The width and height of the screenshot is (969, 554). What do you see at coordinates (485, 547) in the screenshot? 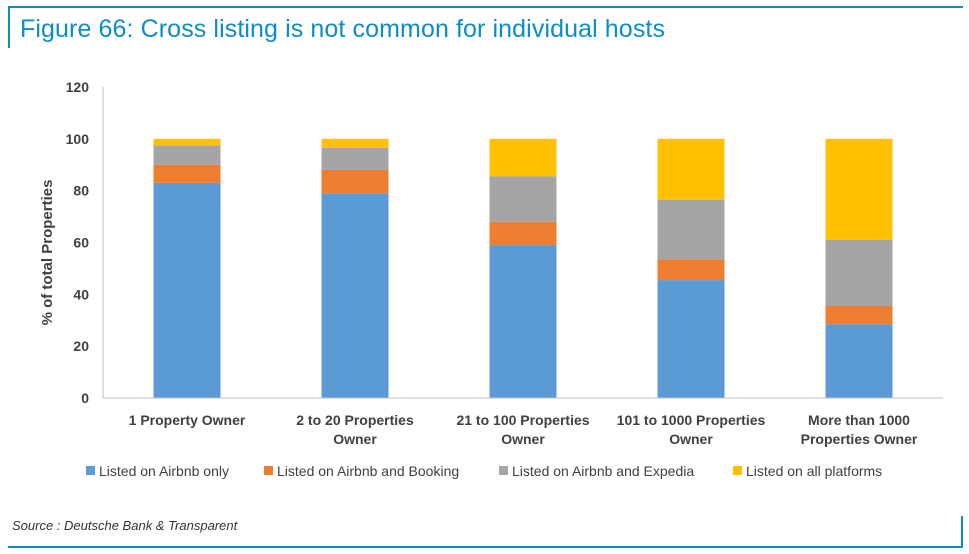
I see `bottom-rule` at bounding box center [485, 547].